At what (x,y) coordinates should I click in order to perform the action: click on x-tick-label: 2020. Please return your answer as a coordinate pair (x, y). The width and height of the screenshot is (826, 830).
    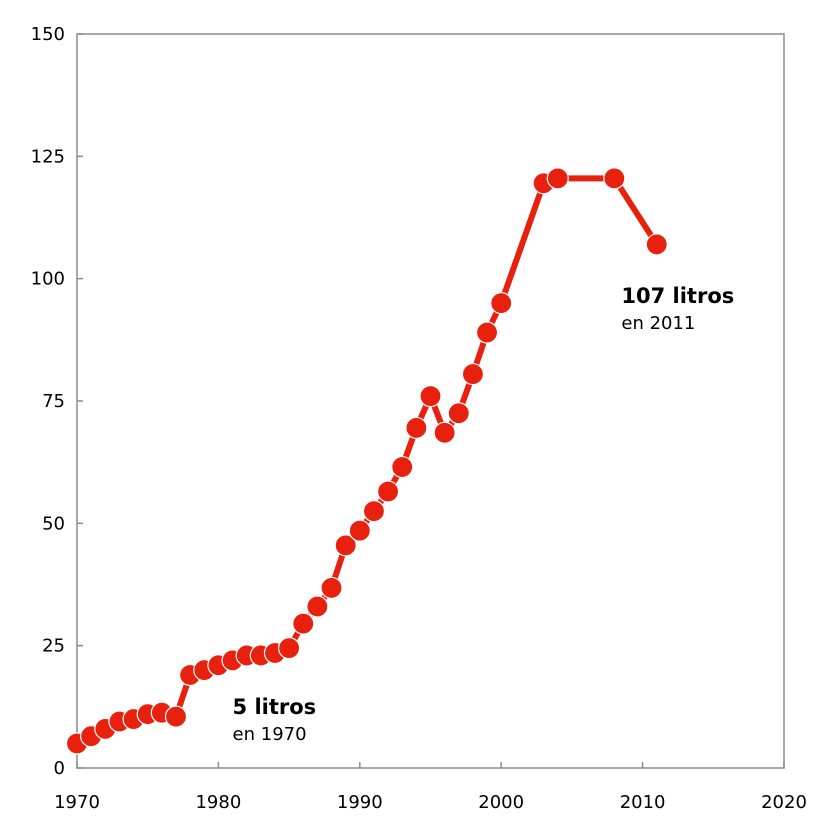
    Looking at the image, I should click on (784, 802).